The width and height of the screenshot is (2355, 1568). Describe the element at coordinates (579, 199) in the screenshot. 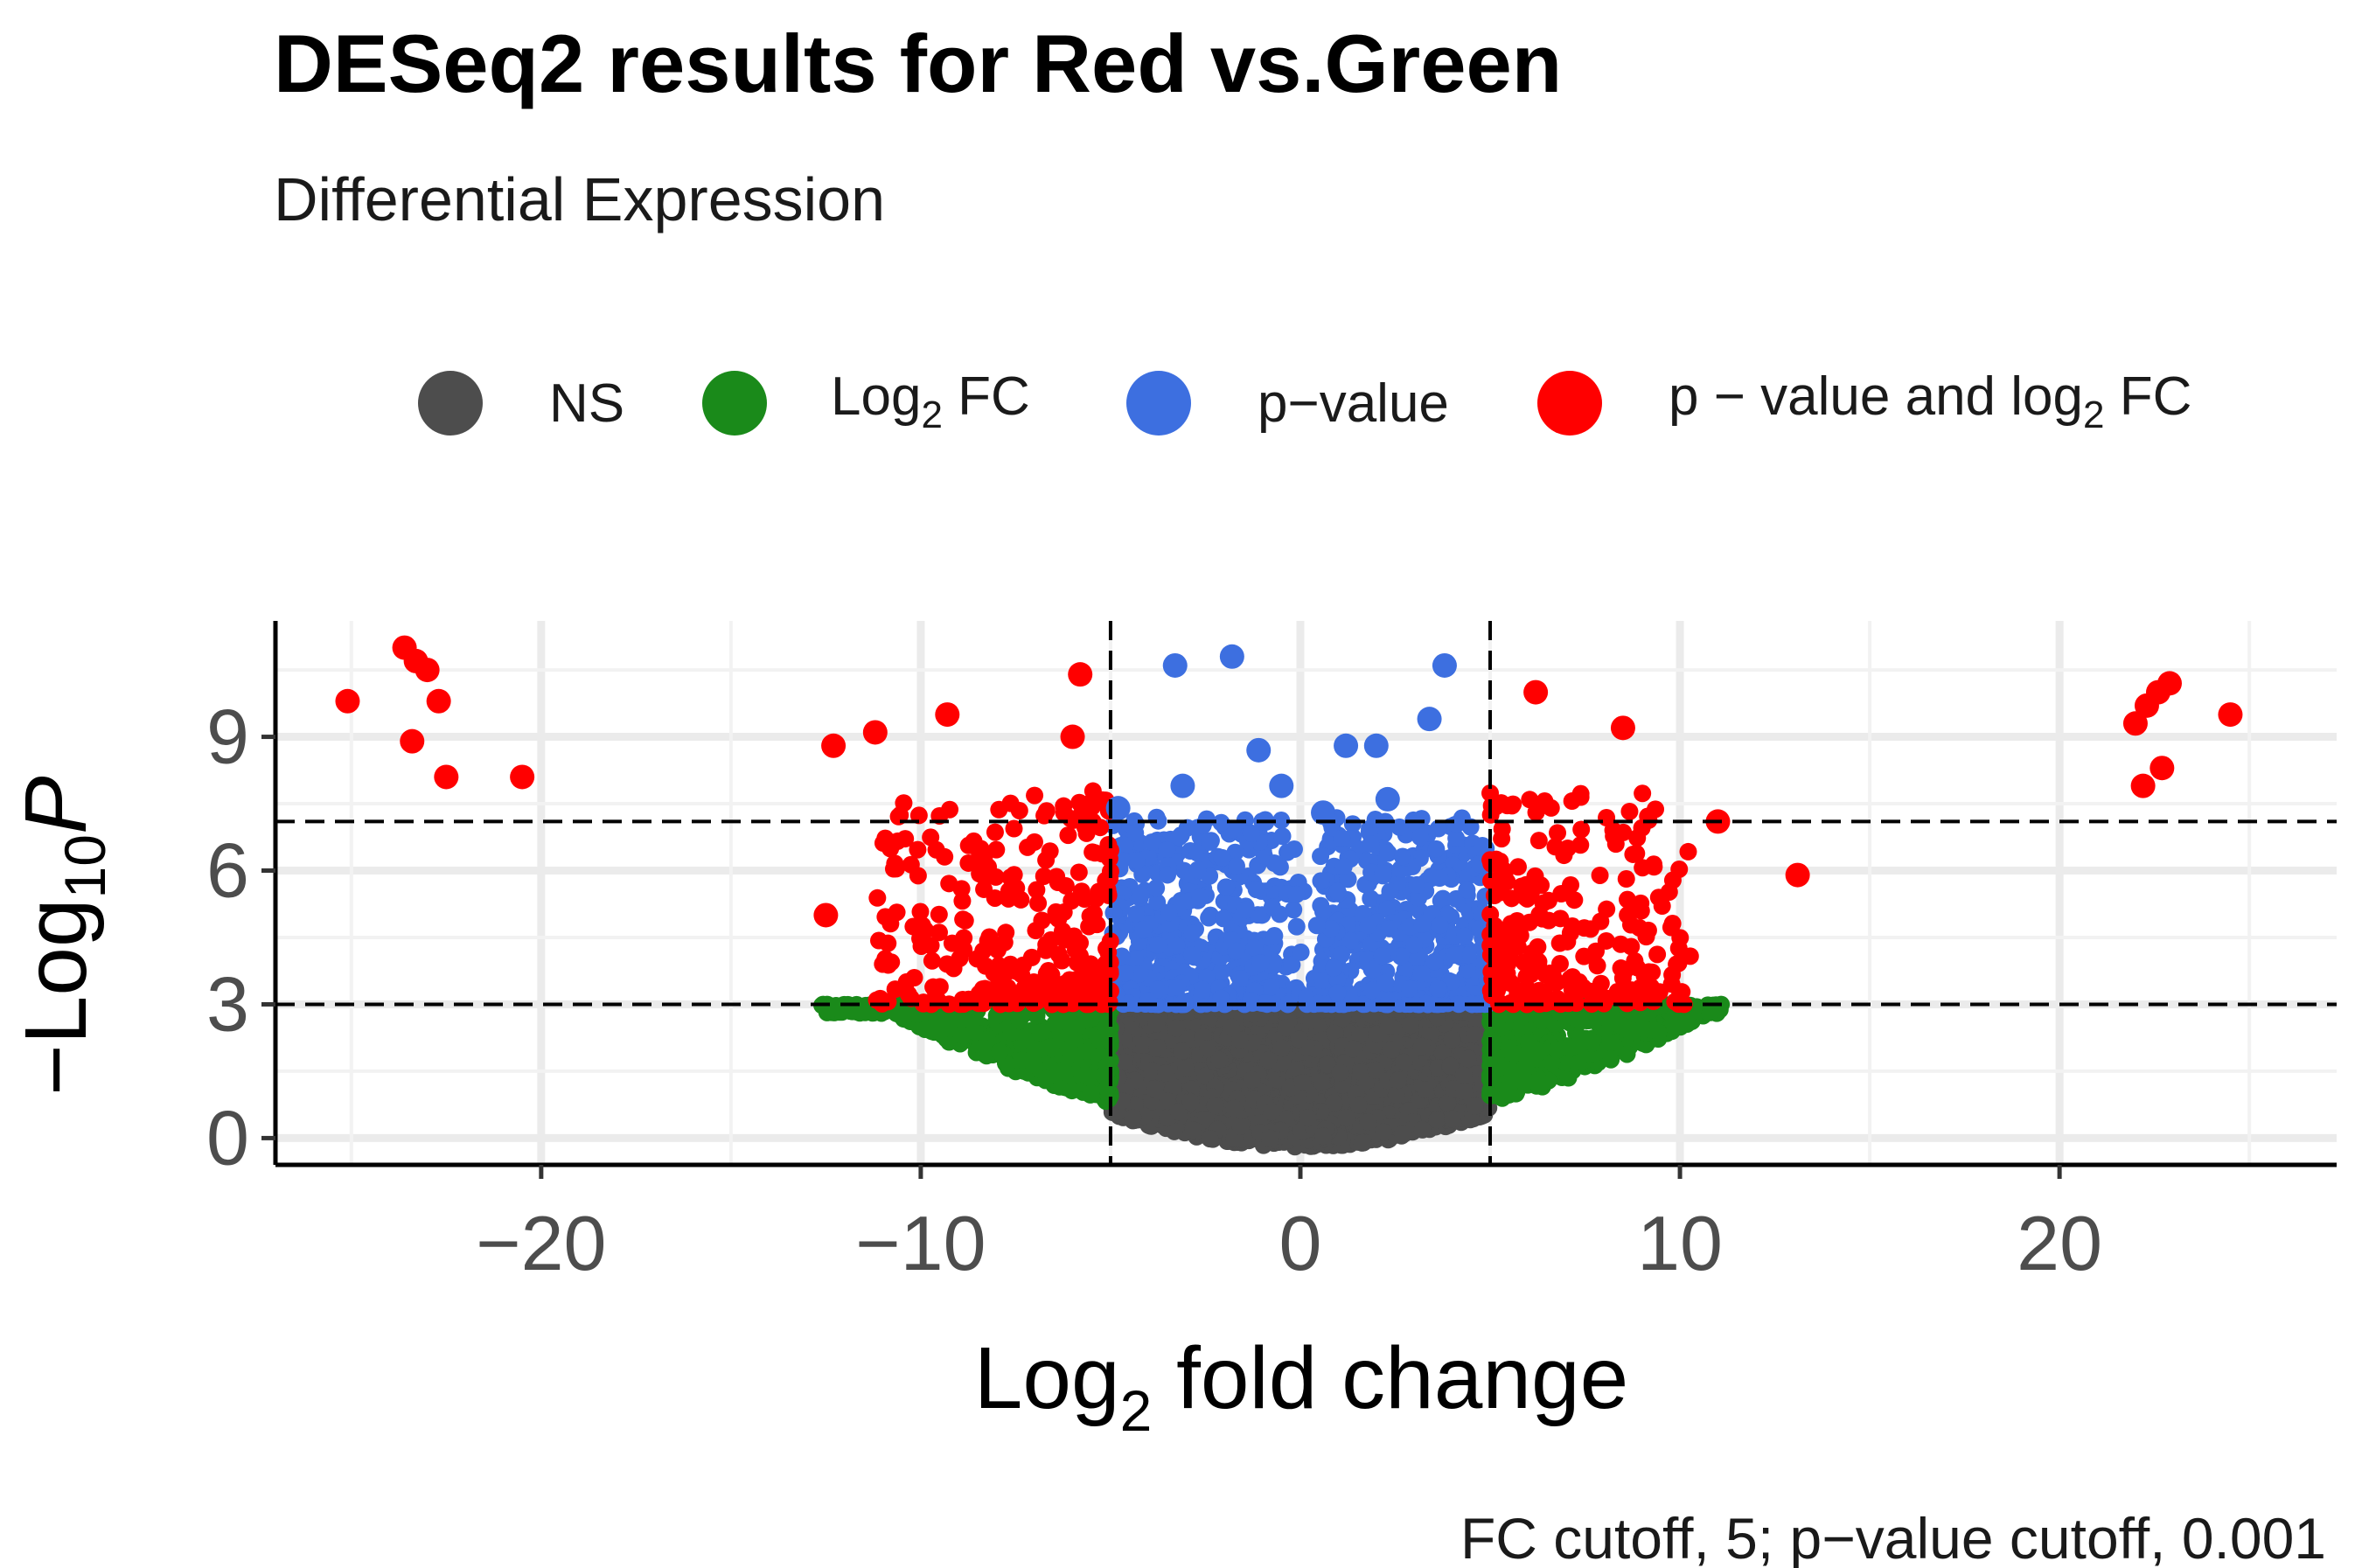

I see `chart-subtitle: Differential Expression` at that location.